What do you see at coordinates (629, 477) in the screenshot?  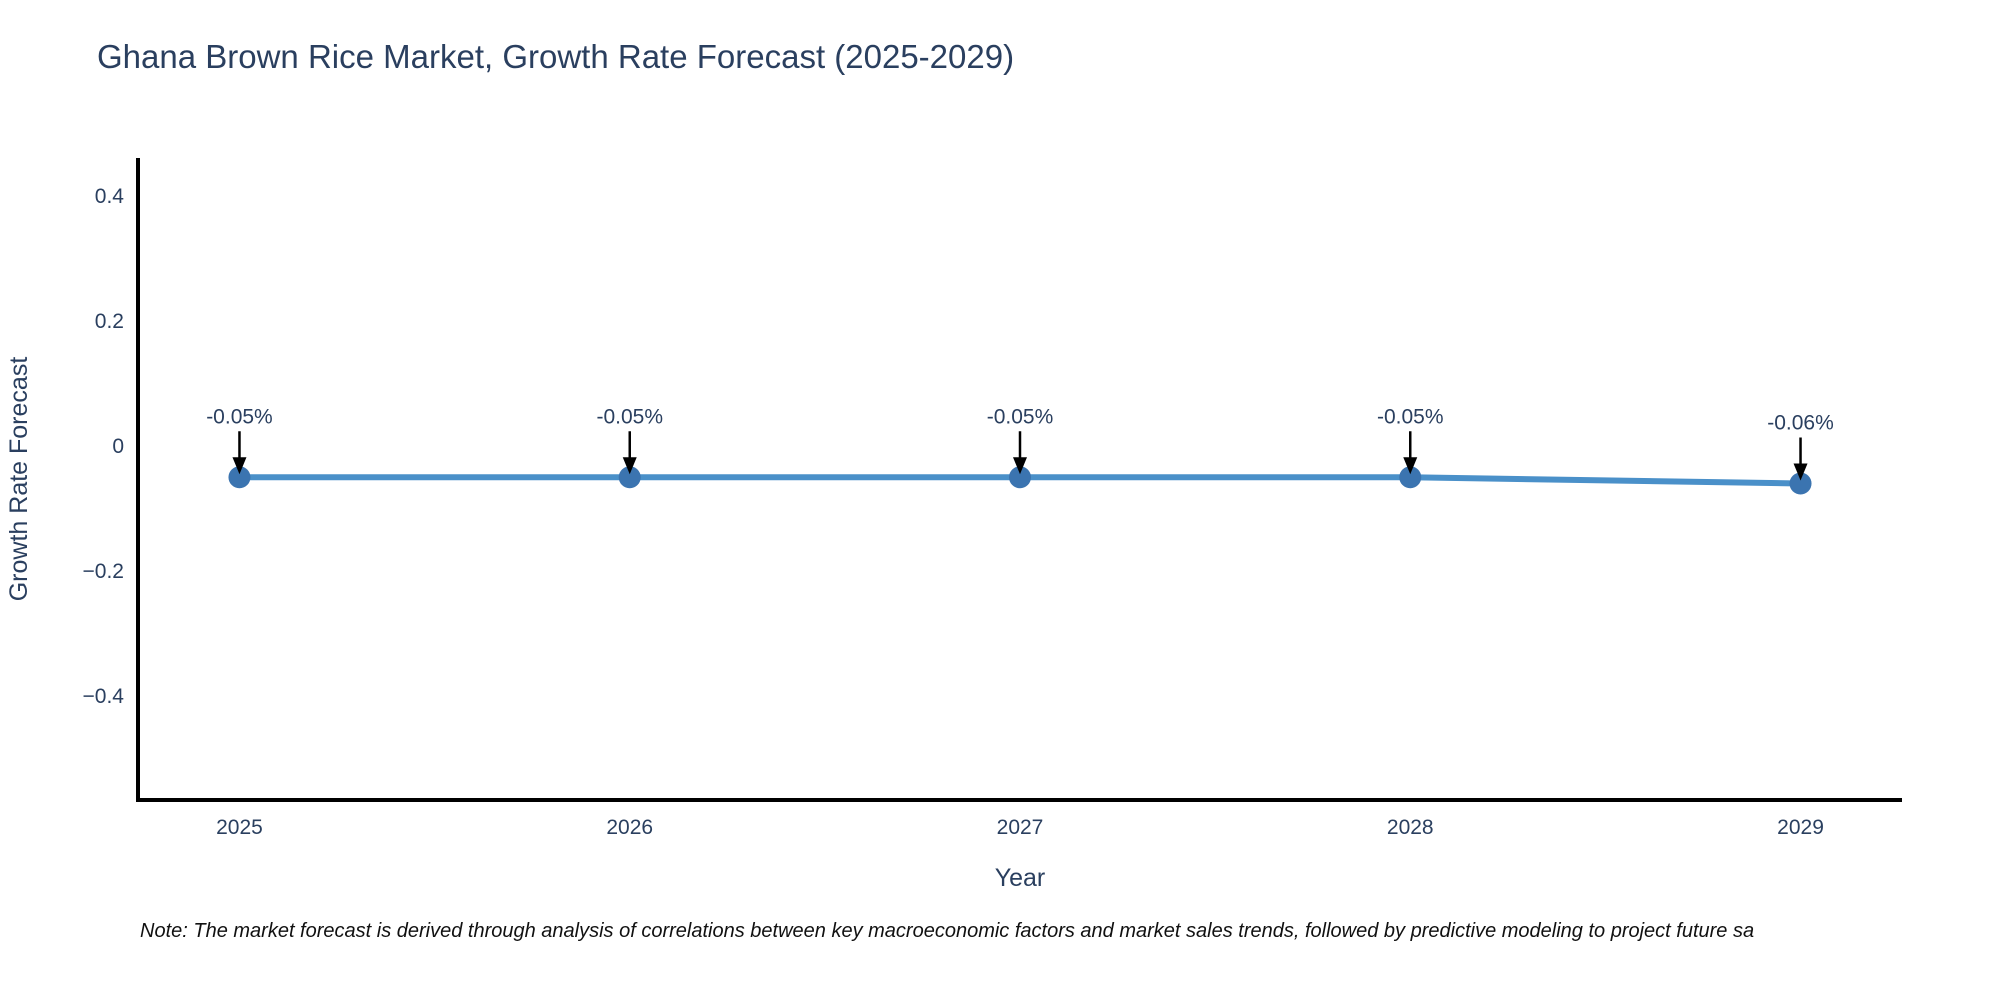 I see `data-point-marker-2026` at bounding box center [629, 477].